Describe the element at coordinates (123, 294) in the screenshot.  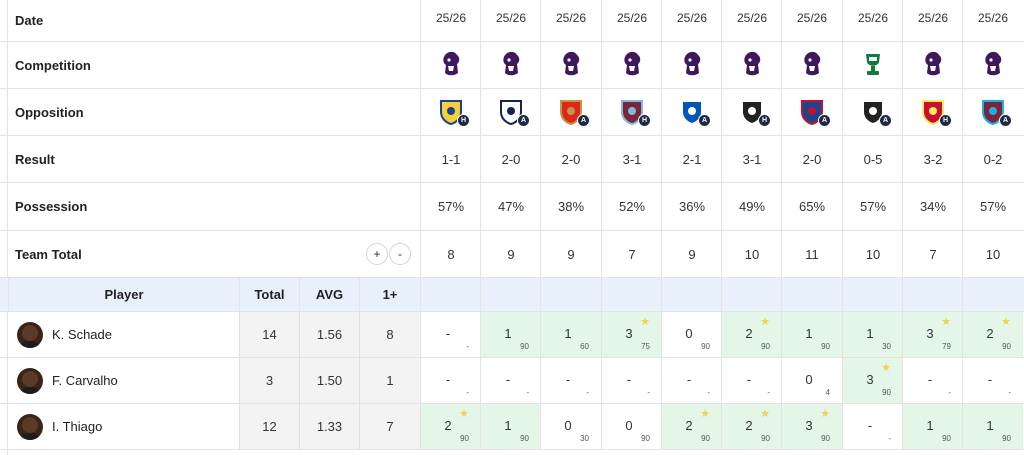
I see `player-column-header: Player` at that location.